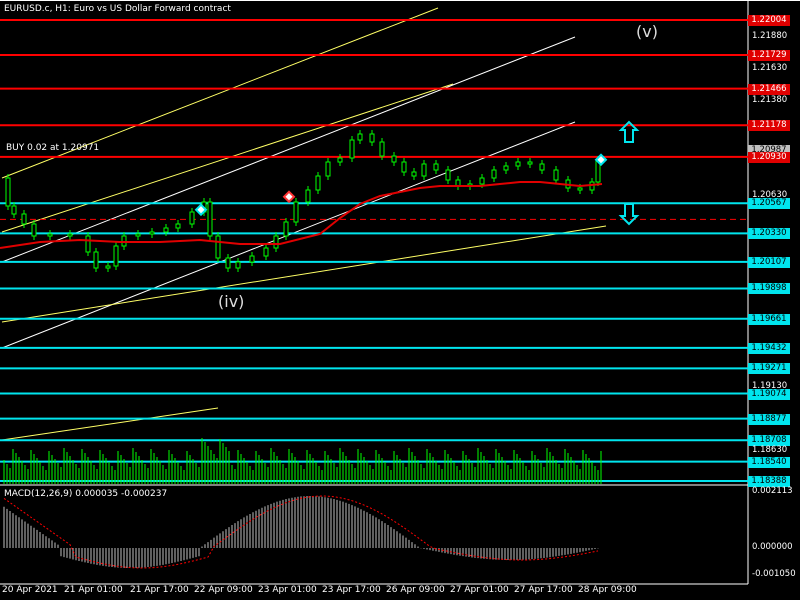 This screenshot has width=800, height=600. Describe the element at coordinates (769, 125) in the screenshot. I see `price-scale-label: 1.21178` at that location.